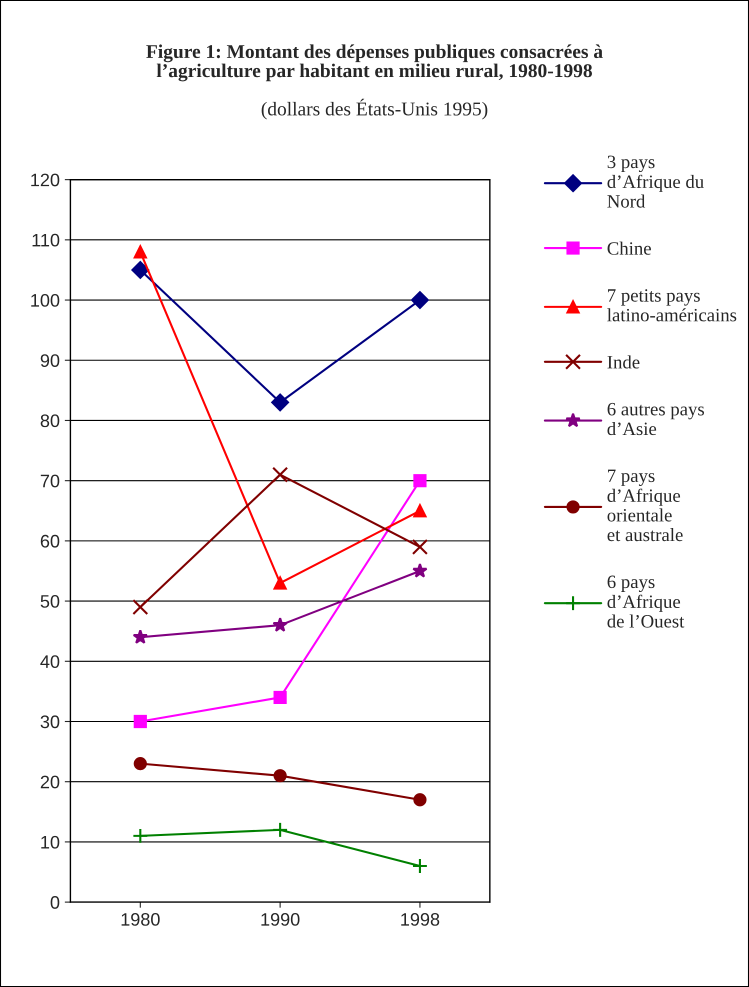 This screenshot has width=749, height=987. Describe the element at coordinates (623, 362) in the screenshot. I see `legend-label: Inde` at that location.